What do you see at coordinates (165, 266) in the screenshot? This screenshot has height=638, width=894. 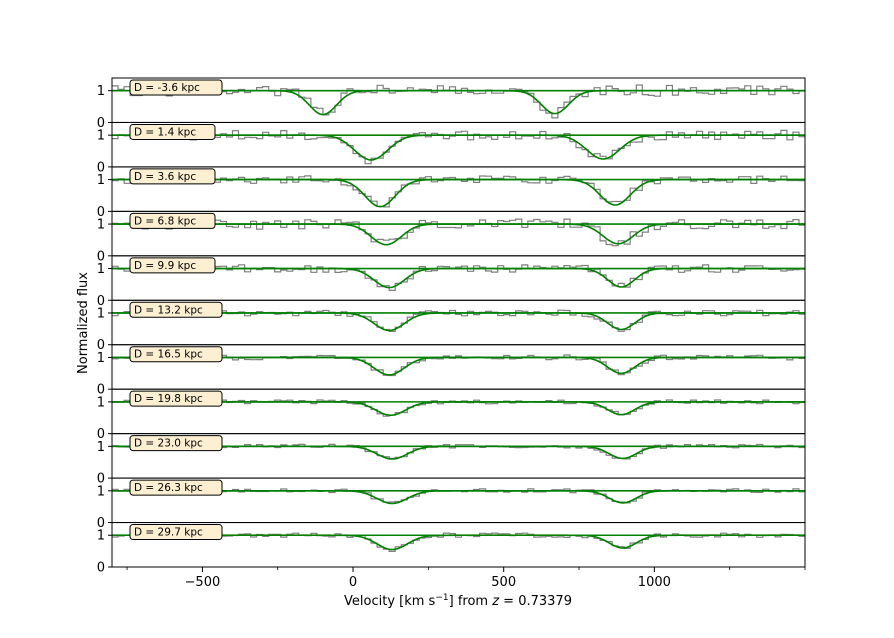 I see `panel-label-text: D = 9.9 kpc` at bounding box center [165, 266].